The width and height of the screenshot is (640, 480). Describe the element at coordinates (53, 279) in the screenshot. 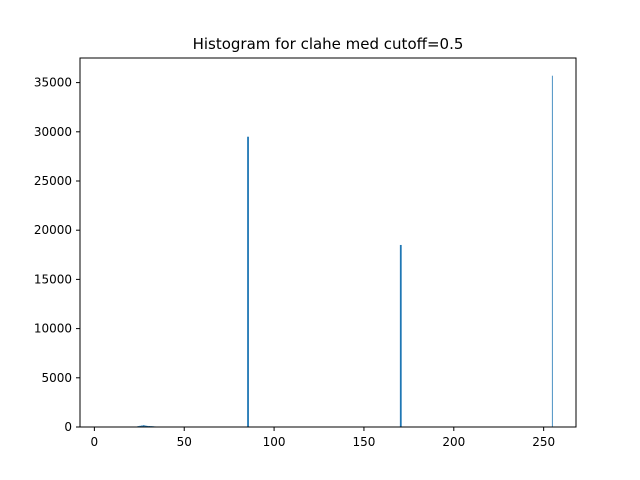

I see `y-tick-label: 15000` at that location.